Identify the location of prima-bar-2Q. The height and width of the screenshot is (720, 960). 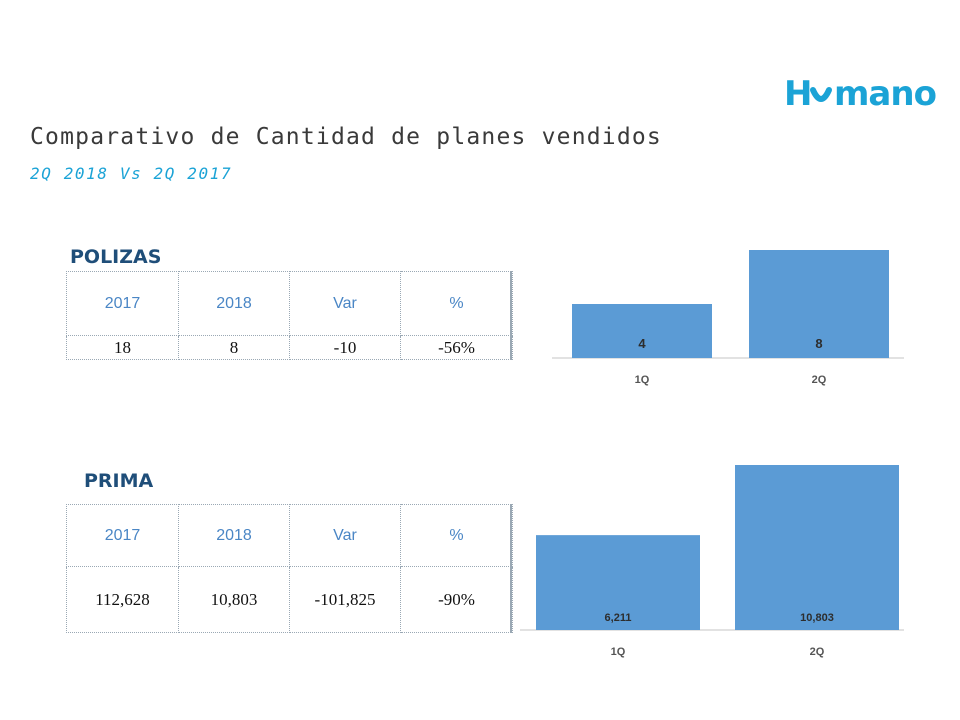
(817, 547).